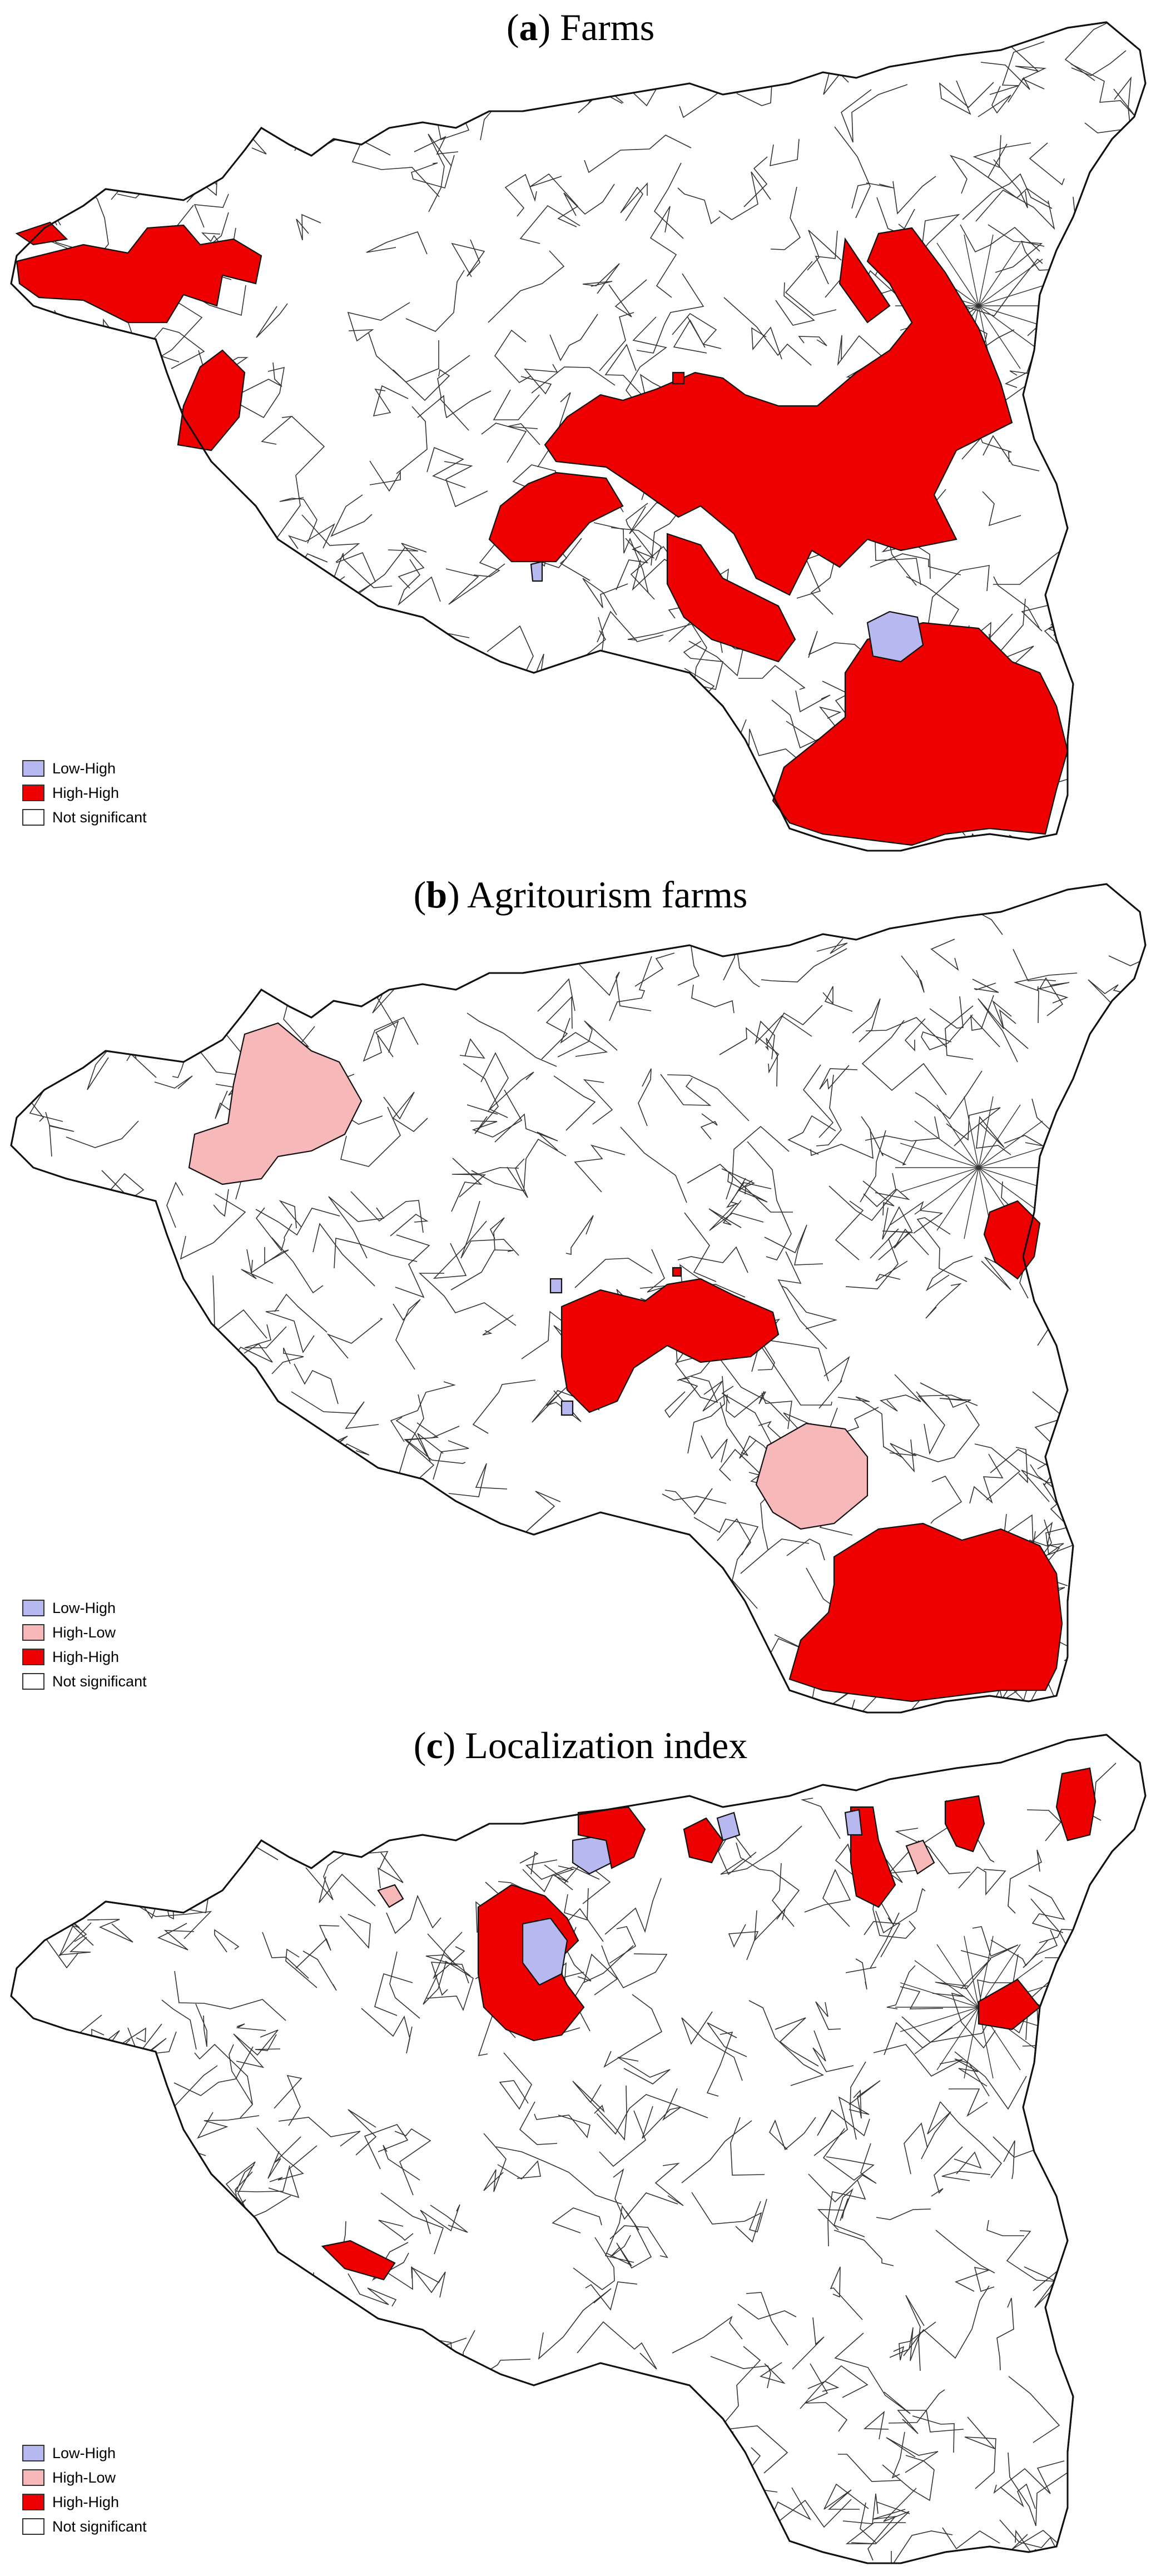 This screenshot has height=2576, width=1161. Describe the element at coordinates (1075, 1804) in the screenshot. I see `cluster-high-high` at that location.